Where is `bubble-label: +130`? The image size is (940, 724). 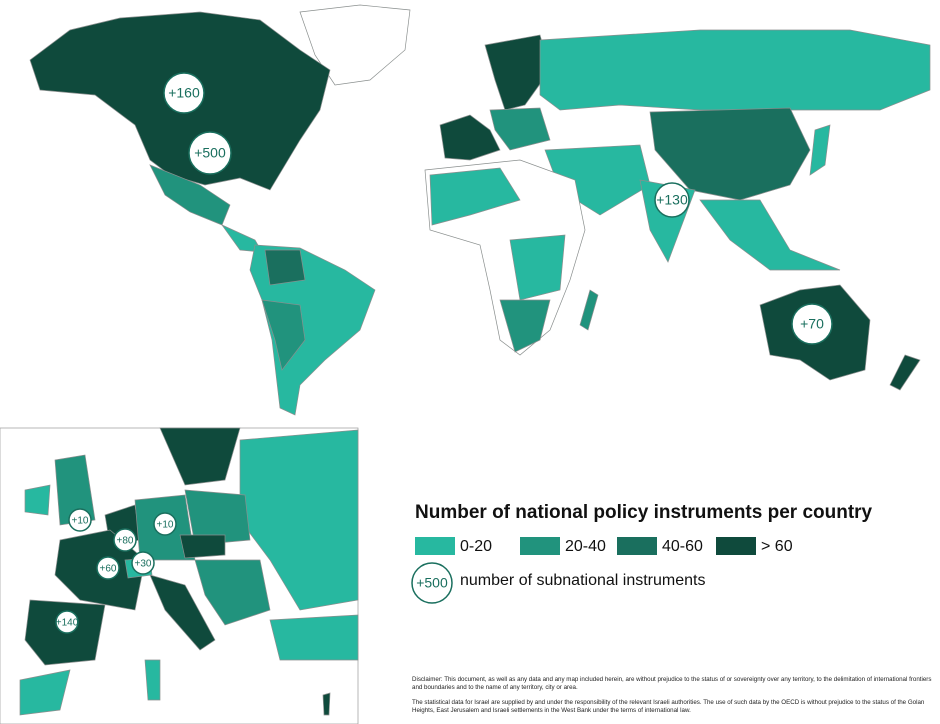
bubble-label: +130 is located at coordinates (672, 200).